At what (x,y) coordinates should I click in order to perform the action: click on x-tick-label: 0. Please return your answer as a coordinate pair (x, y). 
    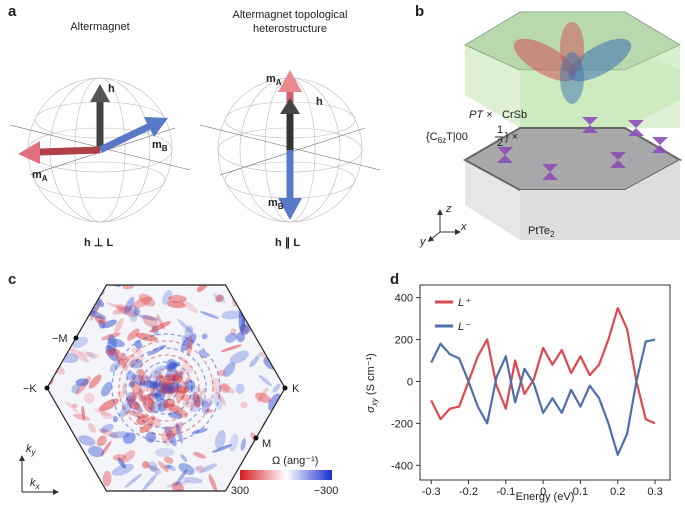
    Looking at the image, I should click on (543, 492).